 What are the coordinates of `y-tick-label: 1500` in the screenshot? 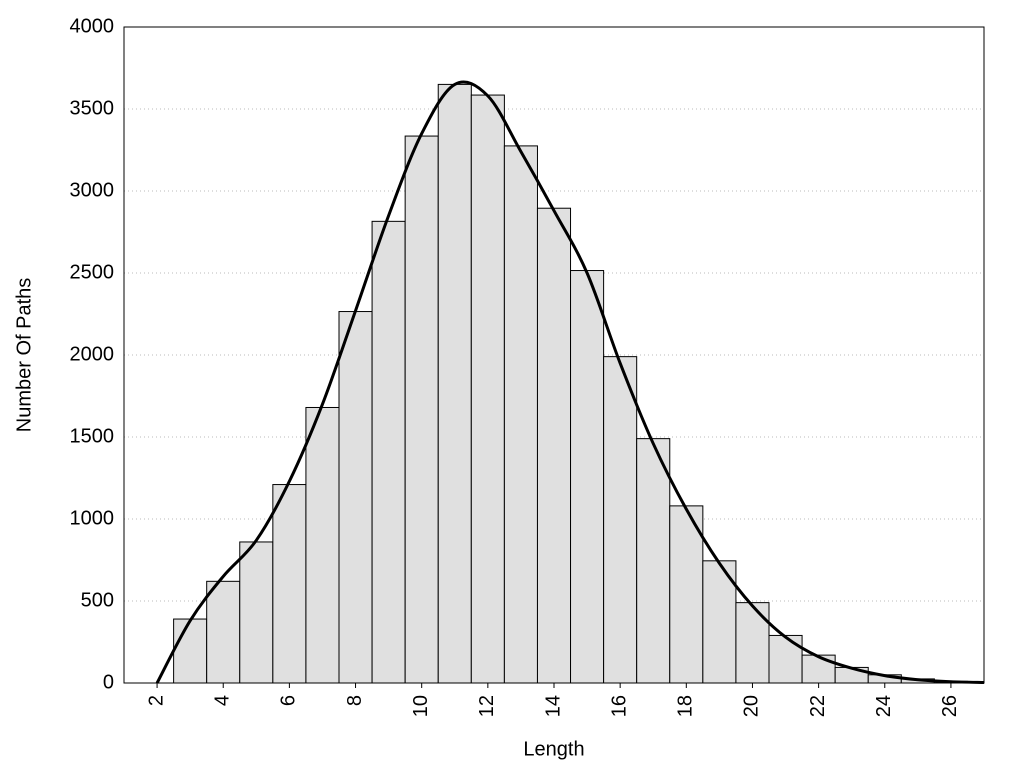 It's located at (92, 436).